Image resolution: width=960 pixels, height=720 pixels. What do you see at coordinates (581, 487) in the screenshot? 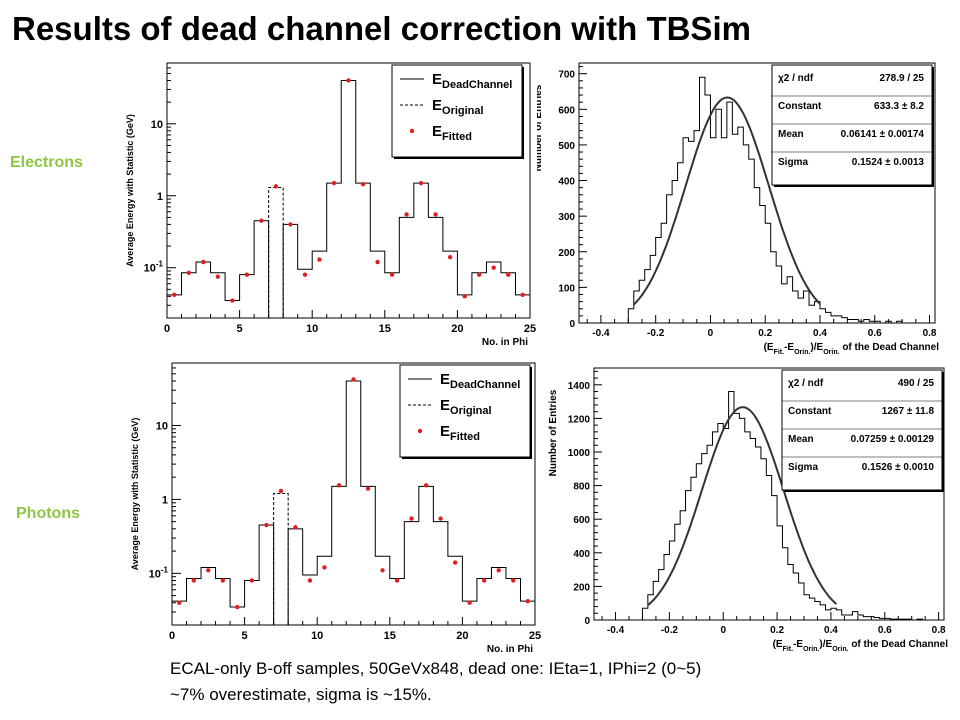
I see `y-tick-label: 800` at bounding box center [581, 487].